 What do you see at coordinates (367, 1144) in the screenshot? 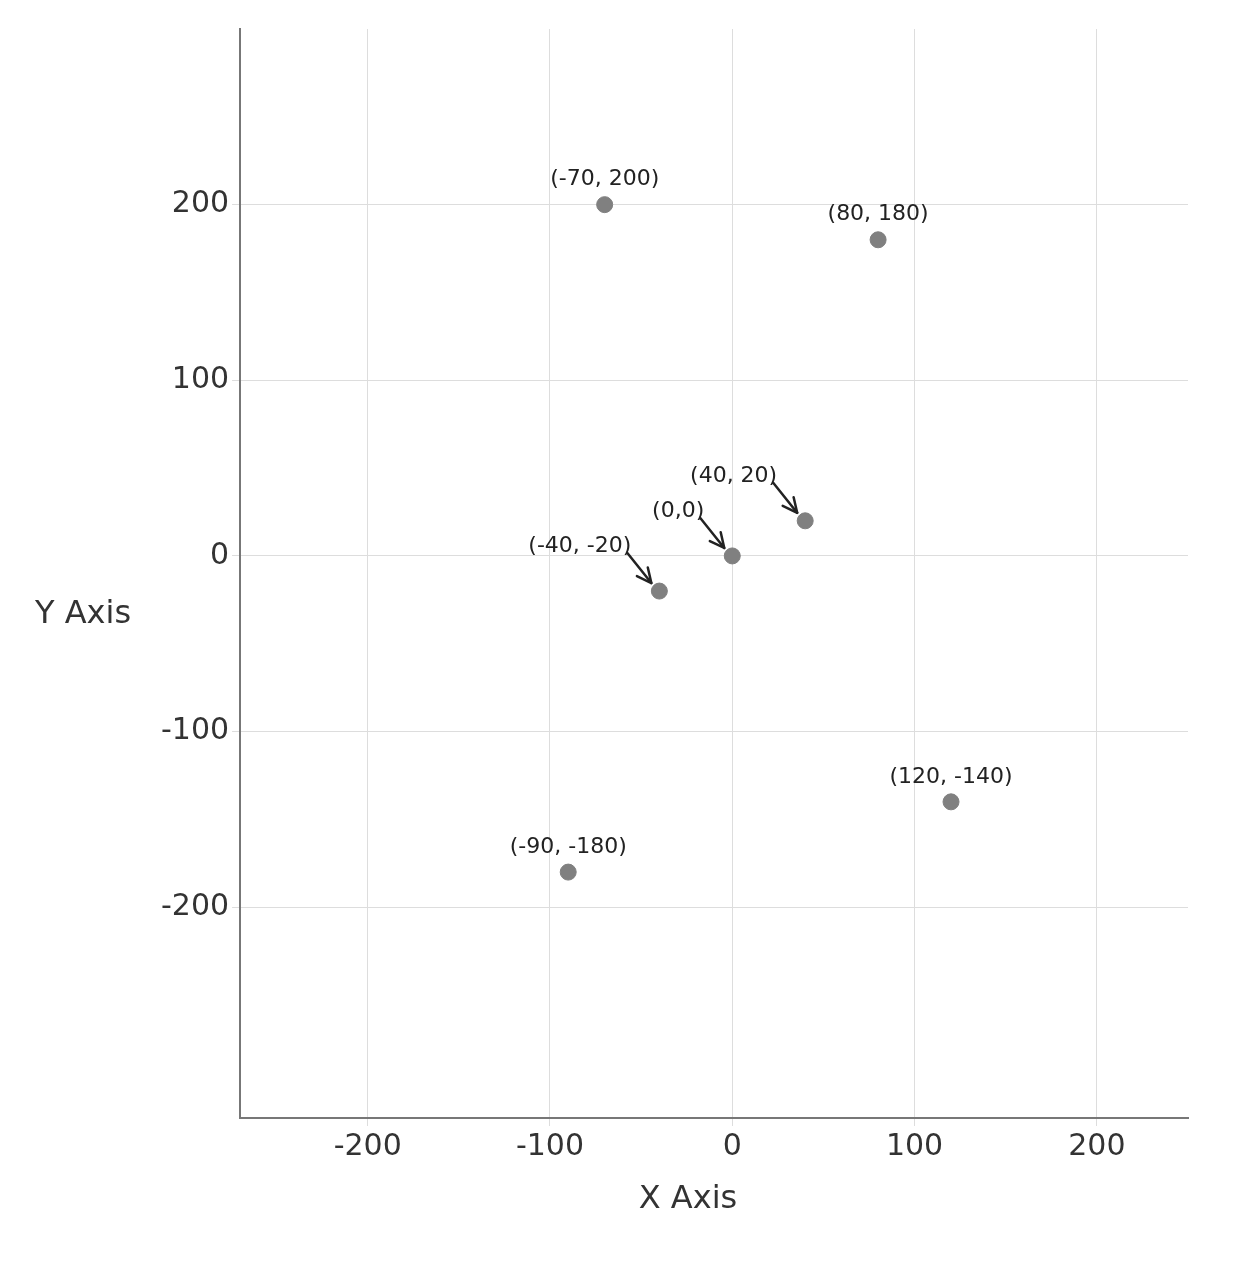
I see `x-tick-label: -200` at bounding box center [367, 1144].